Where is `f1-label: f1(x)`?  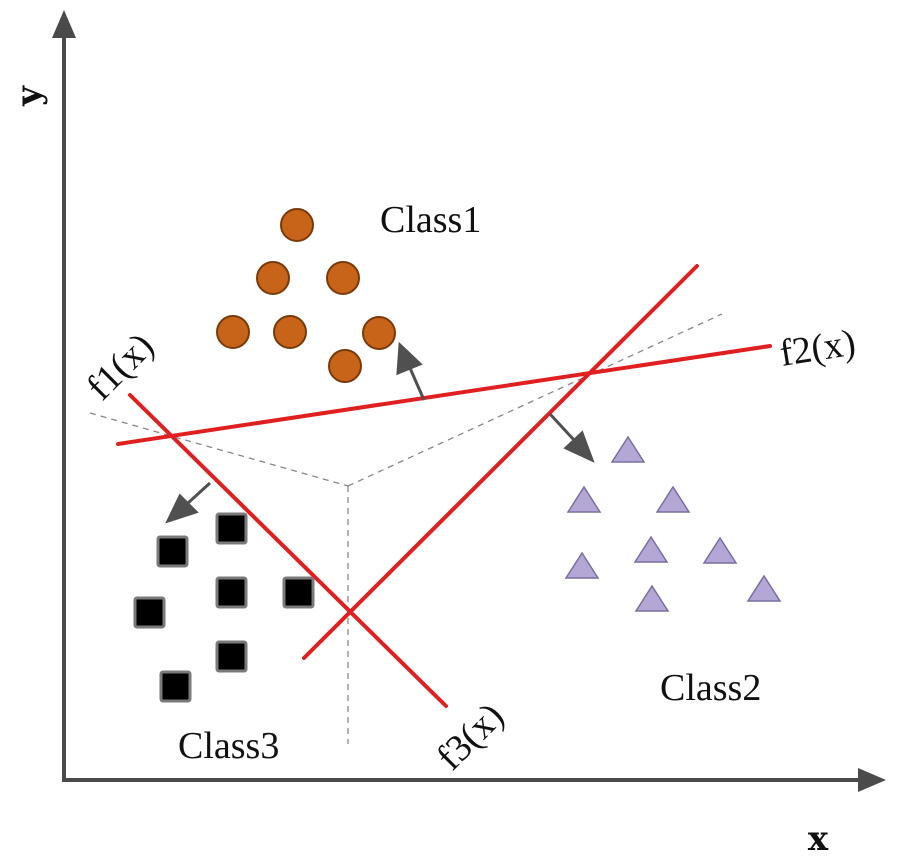 f1-label: f1(x) is located at coordinates (120, 366).